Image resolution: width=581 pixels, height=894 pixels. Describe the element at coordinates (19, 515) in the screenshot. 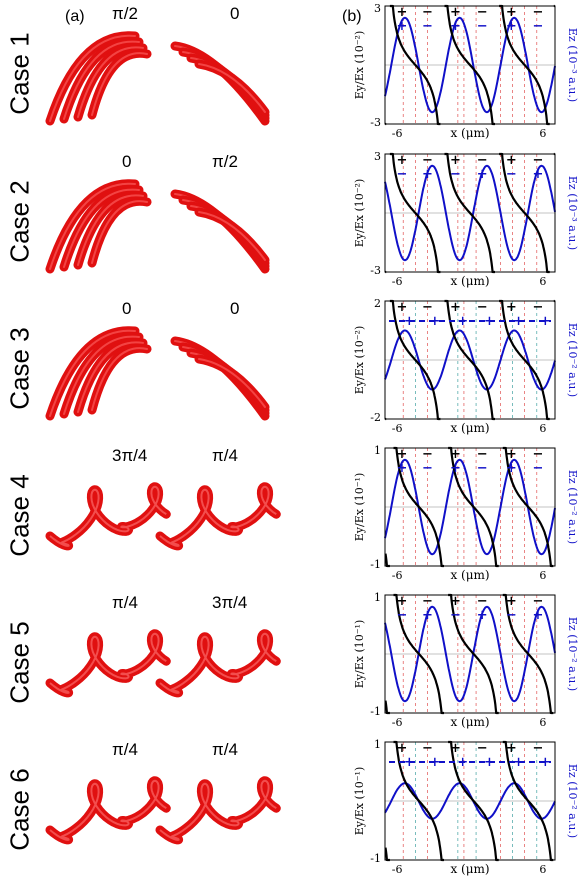

I see `case-label: Case 4` at that location.